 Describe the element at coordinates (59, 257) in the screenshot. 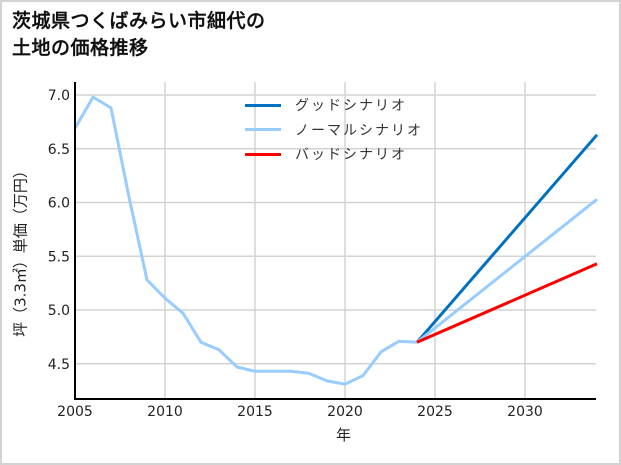

I see `y-tick-label: 5.5` at that location.